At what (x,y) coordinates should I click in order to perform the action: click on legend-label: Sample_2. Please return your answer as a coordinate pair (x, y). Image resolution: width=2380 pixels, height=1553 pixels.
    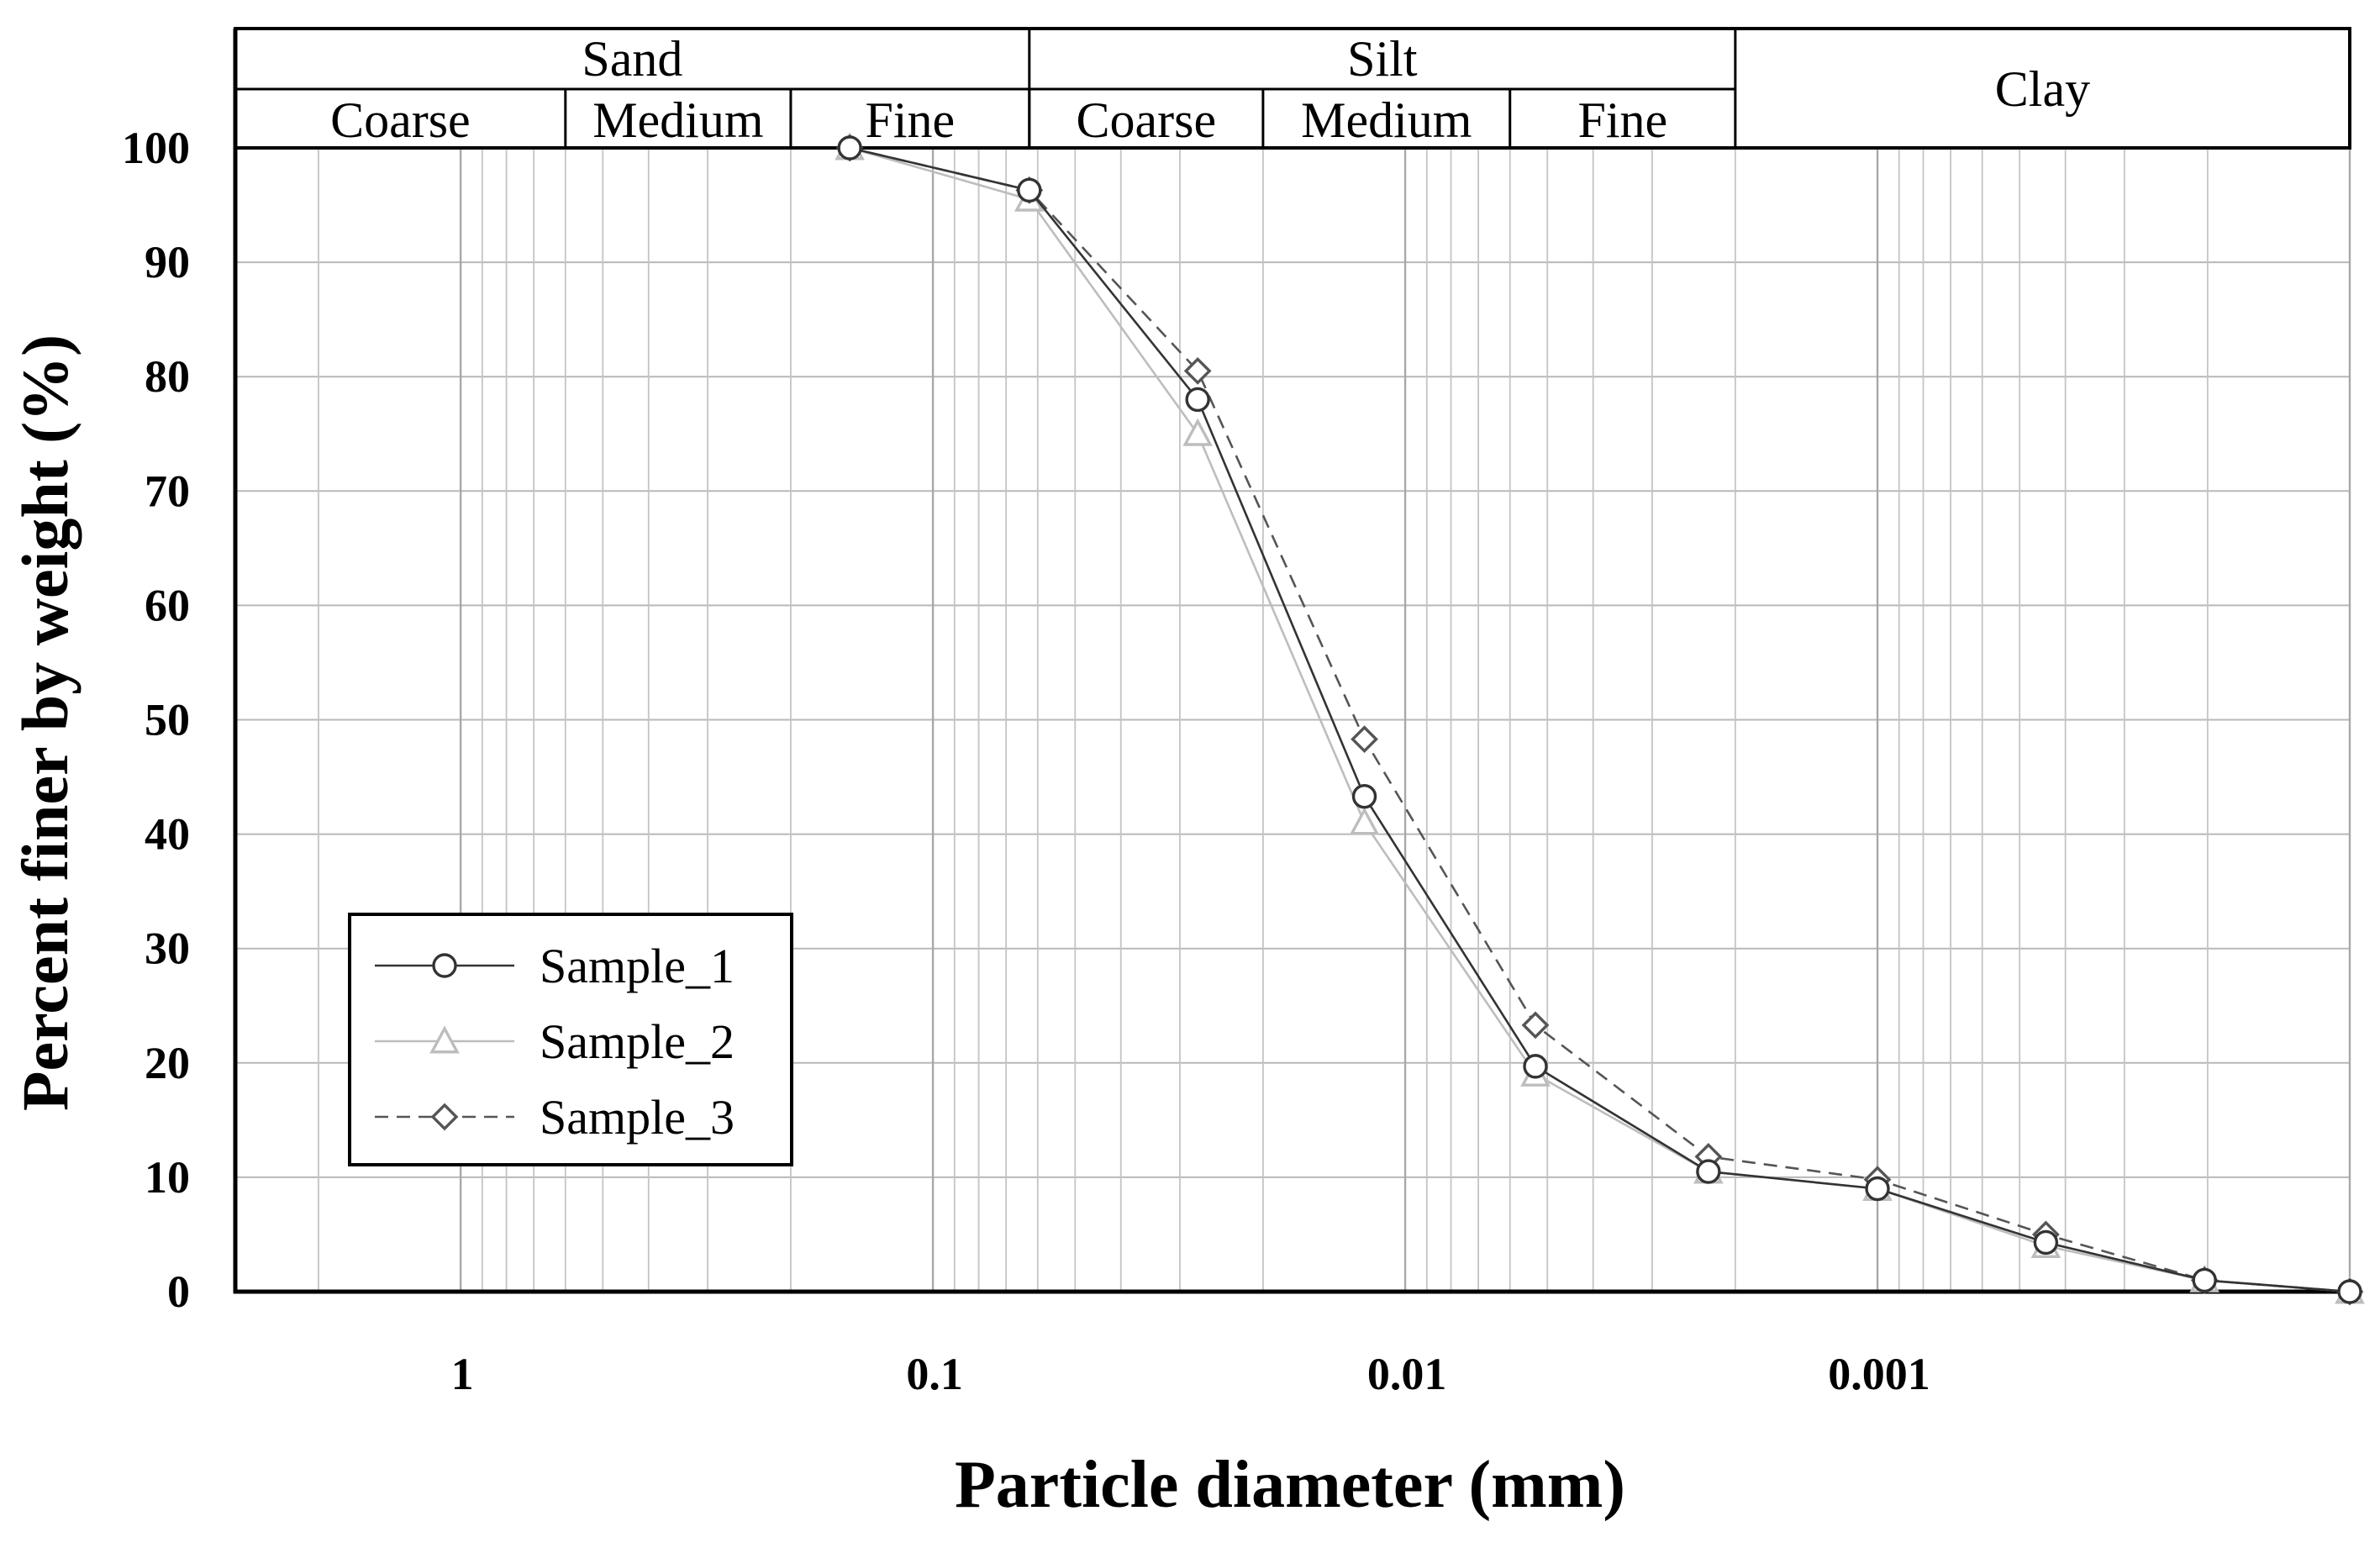
    Looking at the image, I should click on (637, 1041).